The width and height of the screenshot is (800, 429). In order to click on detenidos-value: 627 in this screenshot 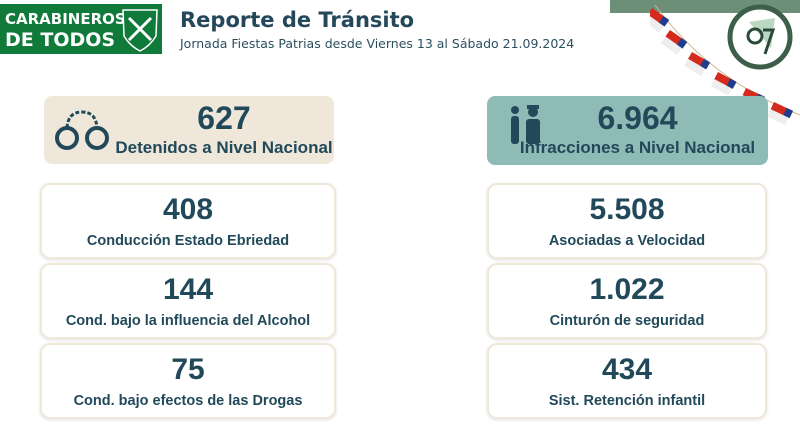, I will do `click(224, 118)`.